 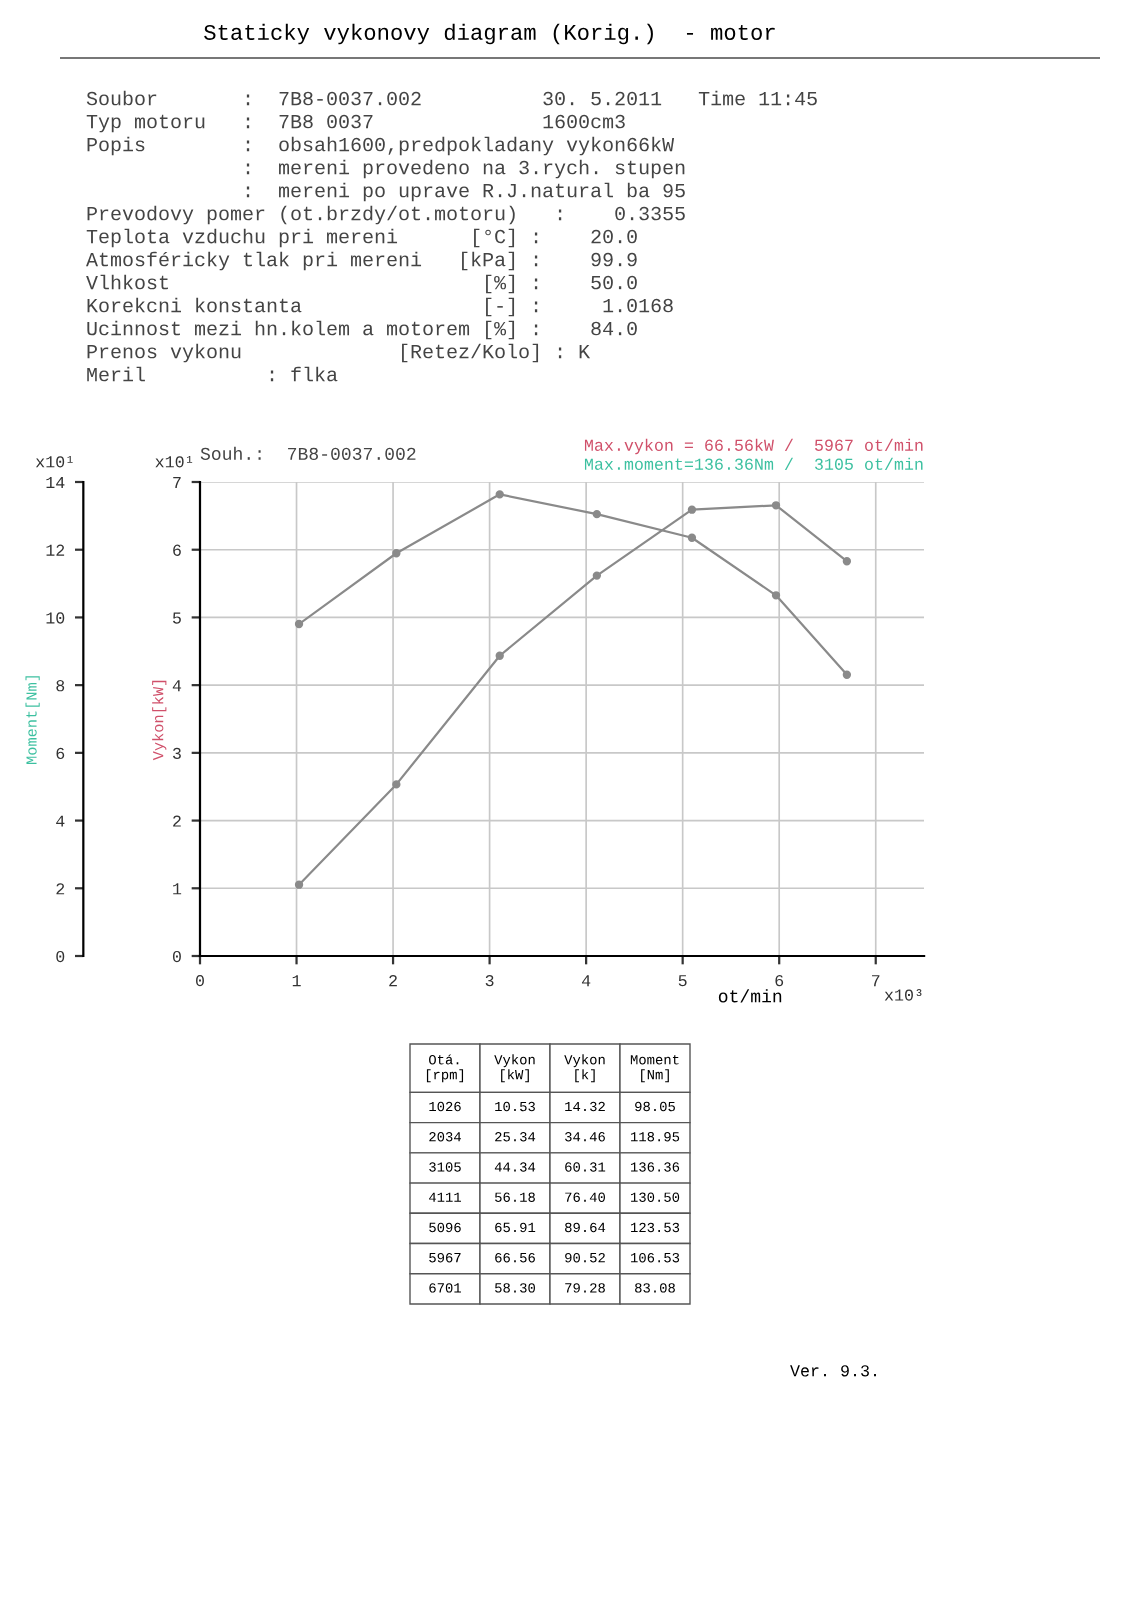 I want to click on y2-tick-label: 0, so click(x=60, y=956).